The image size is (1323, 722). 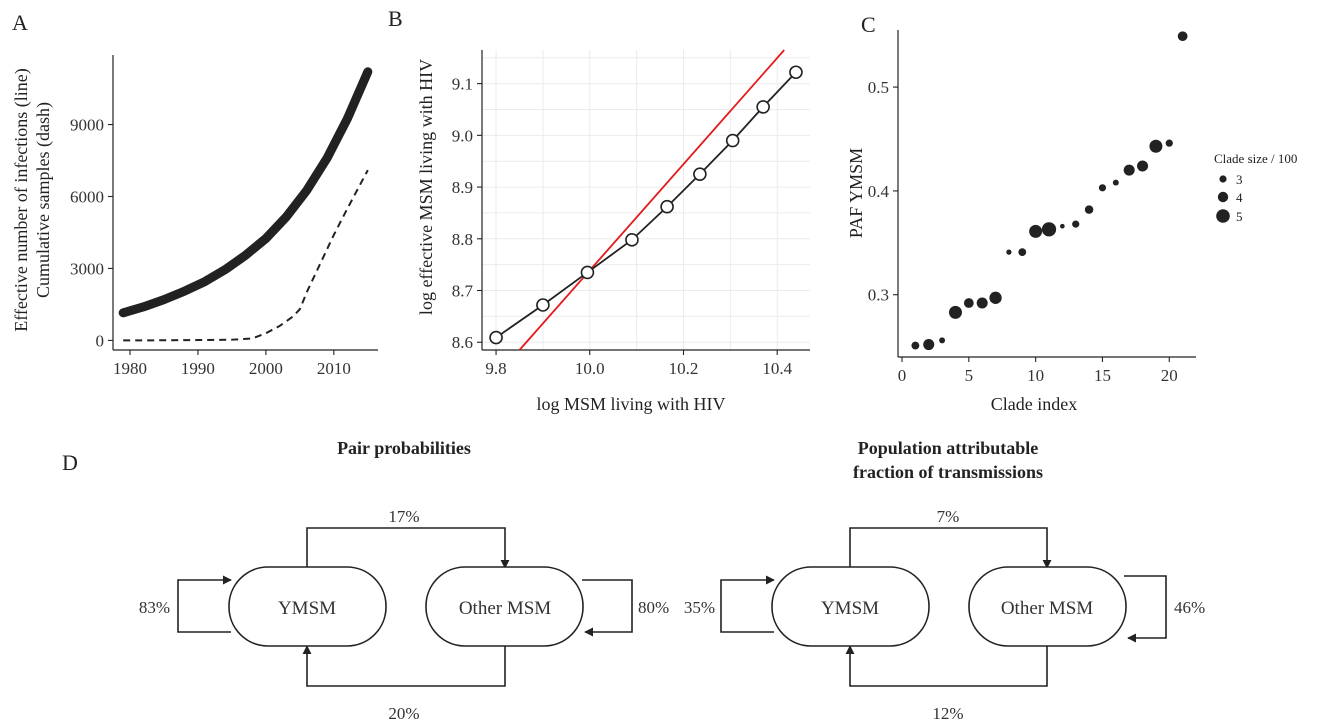 I want to click on panel-a-y-tick-label: 3000, so click(x=87, y=268).